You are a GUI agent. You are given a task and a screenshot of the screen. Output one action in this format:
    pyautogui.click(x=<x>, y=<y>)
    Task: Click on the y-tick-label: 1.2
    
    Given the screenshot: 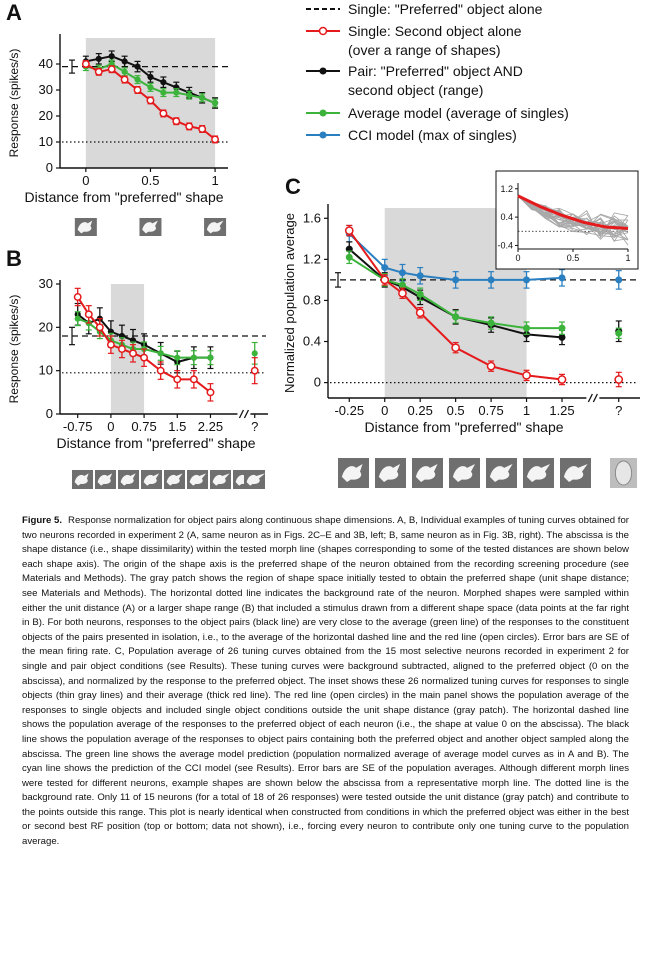 What is the action you would take?
    pyautogui.click(x=312, y=258)
    